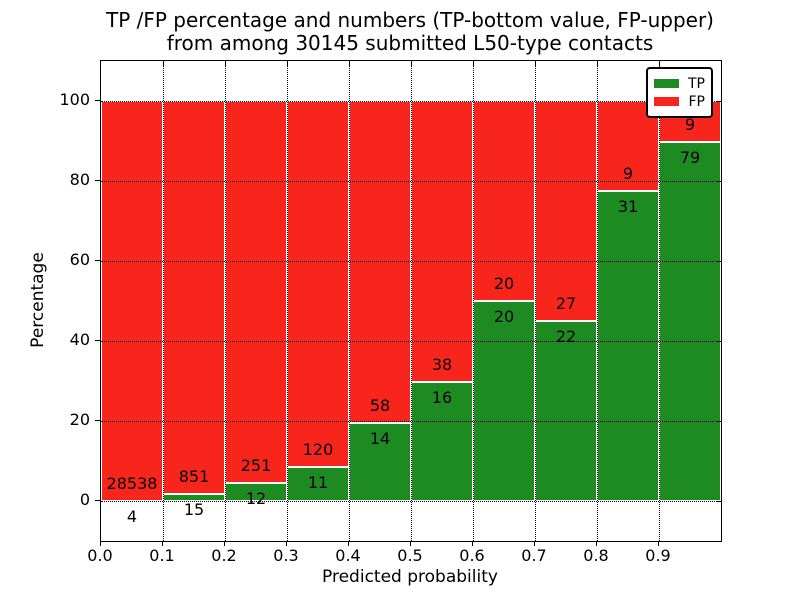 The height and width of the screenshot is (600, 800). What do you see at coordinates (348, 555) in the screenshot?
I see `x-tick-label: 0.4` at bounding box center [348, 555].